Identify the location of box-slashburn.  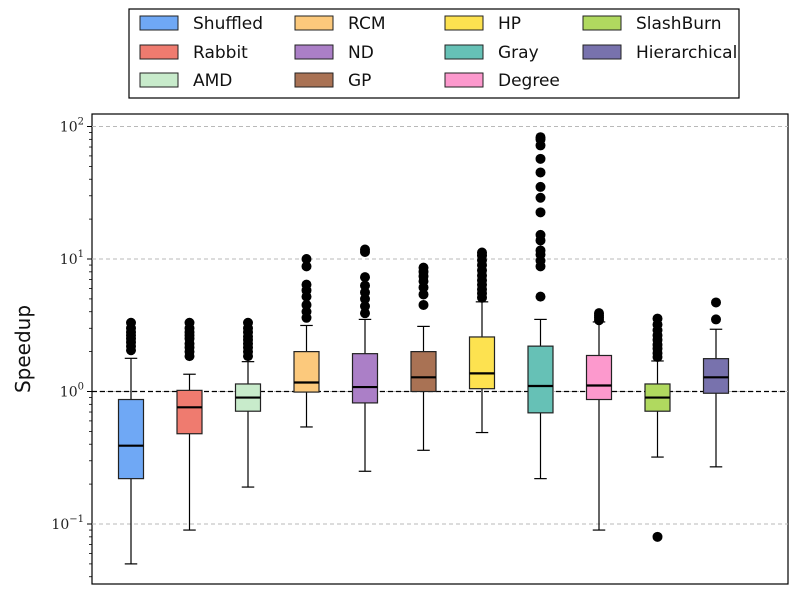
(657, 427).